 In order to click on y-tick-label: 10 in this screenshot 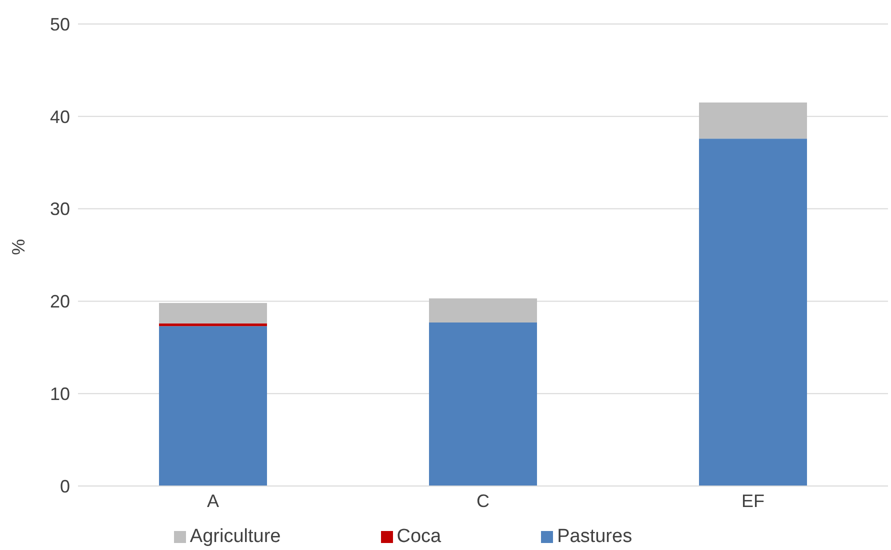, I will do `click(60, 394)`.